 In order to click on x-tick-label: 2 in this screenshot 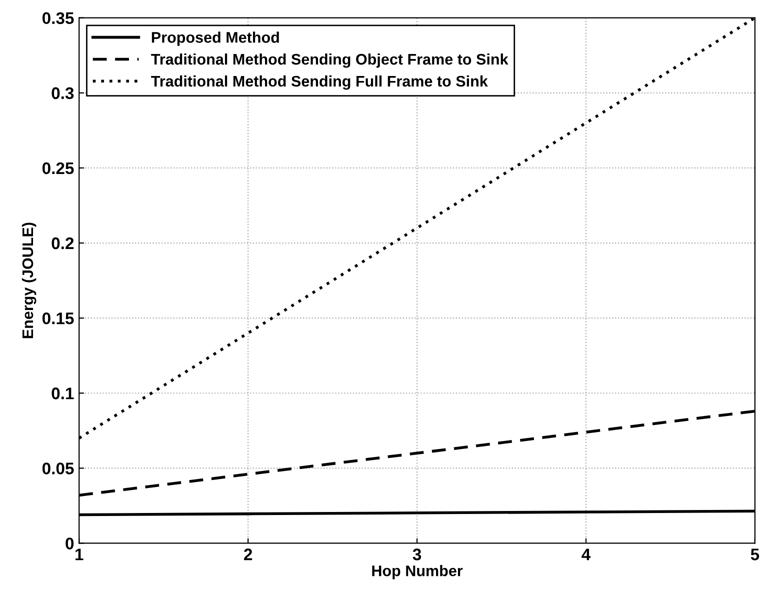, I will do `click(248, 554)`.